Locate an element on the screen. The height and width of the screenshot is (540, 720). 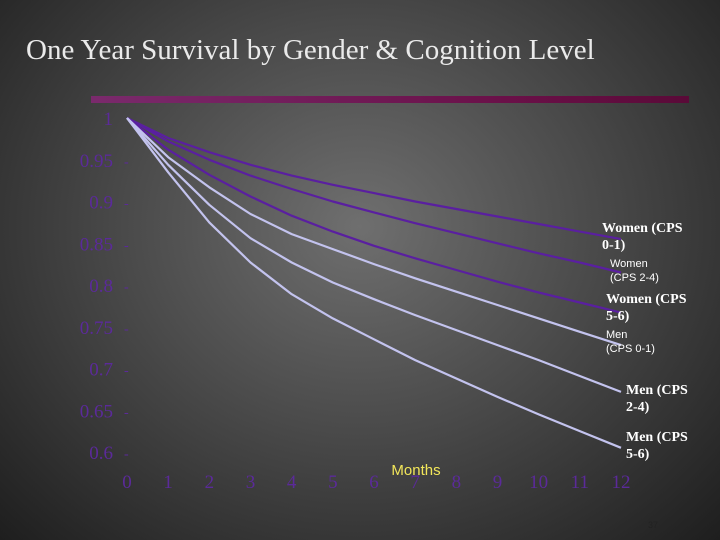
series-end-label-line: 0-1) is located at coordinates (614, 245).